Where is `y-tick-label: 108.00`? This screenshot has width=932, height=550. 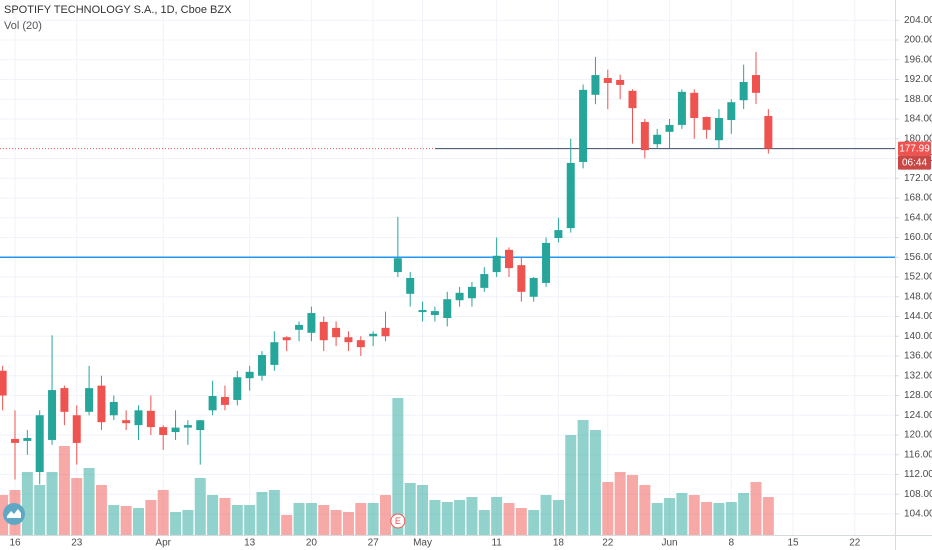
y-tick-label: 108.00 is located at coordinates (918, 494).